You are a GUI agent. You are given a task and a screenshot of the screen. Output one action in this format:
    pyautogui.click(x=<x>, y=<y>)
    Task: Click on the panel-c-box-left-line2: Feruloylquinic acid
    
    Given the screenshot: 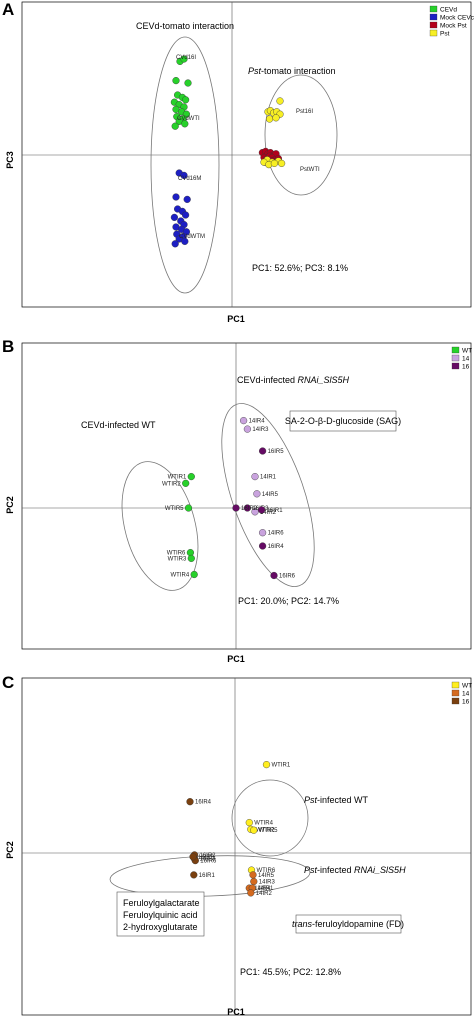 What is the action you would take?
    pyautogui.click(x=160, y=915)
    